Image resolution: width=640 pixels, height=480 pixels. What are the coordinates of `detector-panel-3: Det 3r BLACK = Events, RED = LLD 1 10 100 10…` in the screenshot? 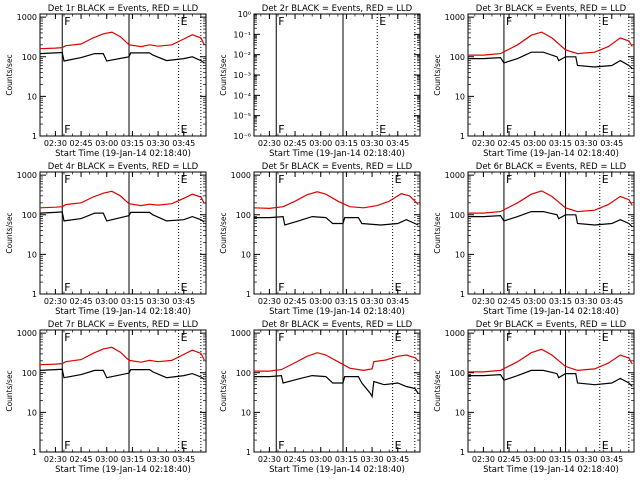 It's located at (534, 81).